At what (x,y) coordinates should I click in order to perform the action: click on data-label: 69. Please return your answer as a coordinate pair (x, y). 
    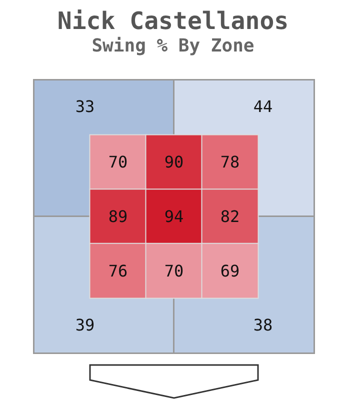
    Looking at the image, I should click on (230, 270).